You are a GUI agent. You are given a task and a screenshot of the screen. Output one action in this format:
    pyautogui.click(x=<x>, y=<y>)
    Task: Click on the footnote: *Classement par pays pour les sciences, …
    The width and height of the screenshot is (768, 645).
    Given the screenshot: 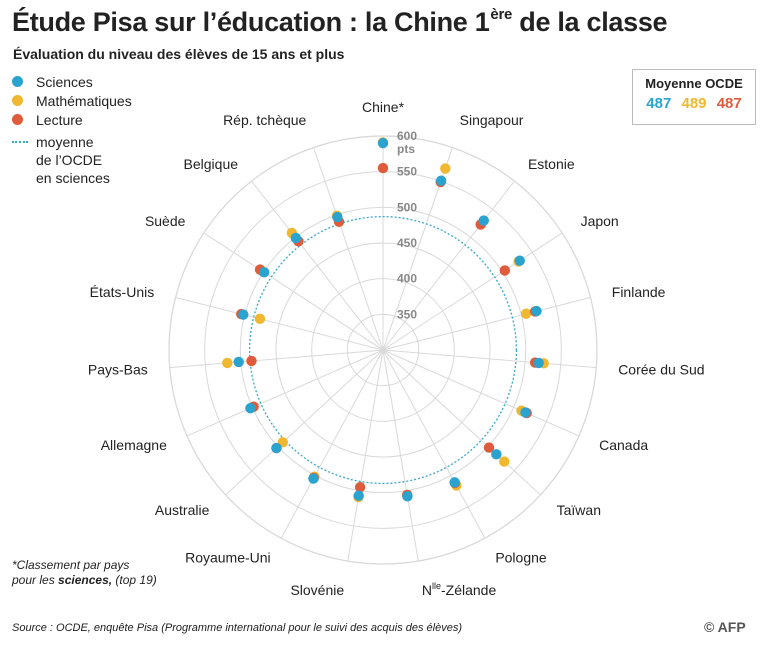 What is the action you would take?
    pyautogui.click(x=84, y=573)
    